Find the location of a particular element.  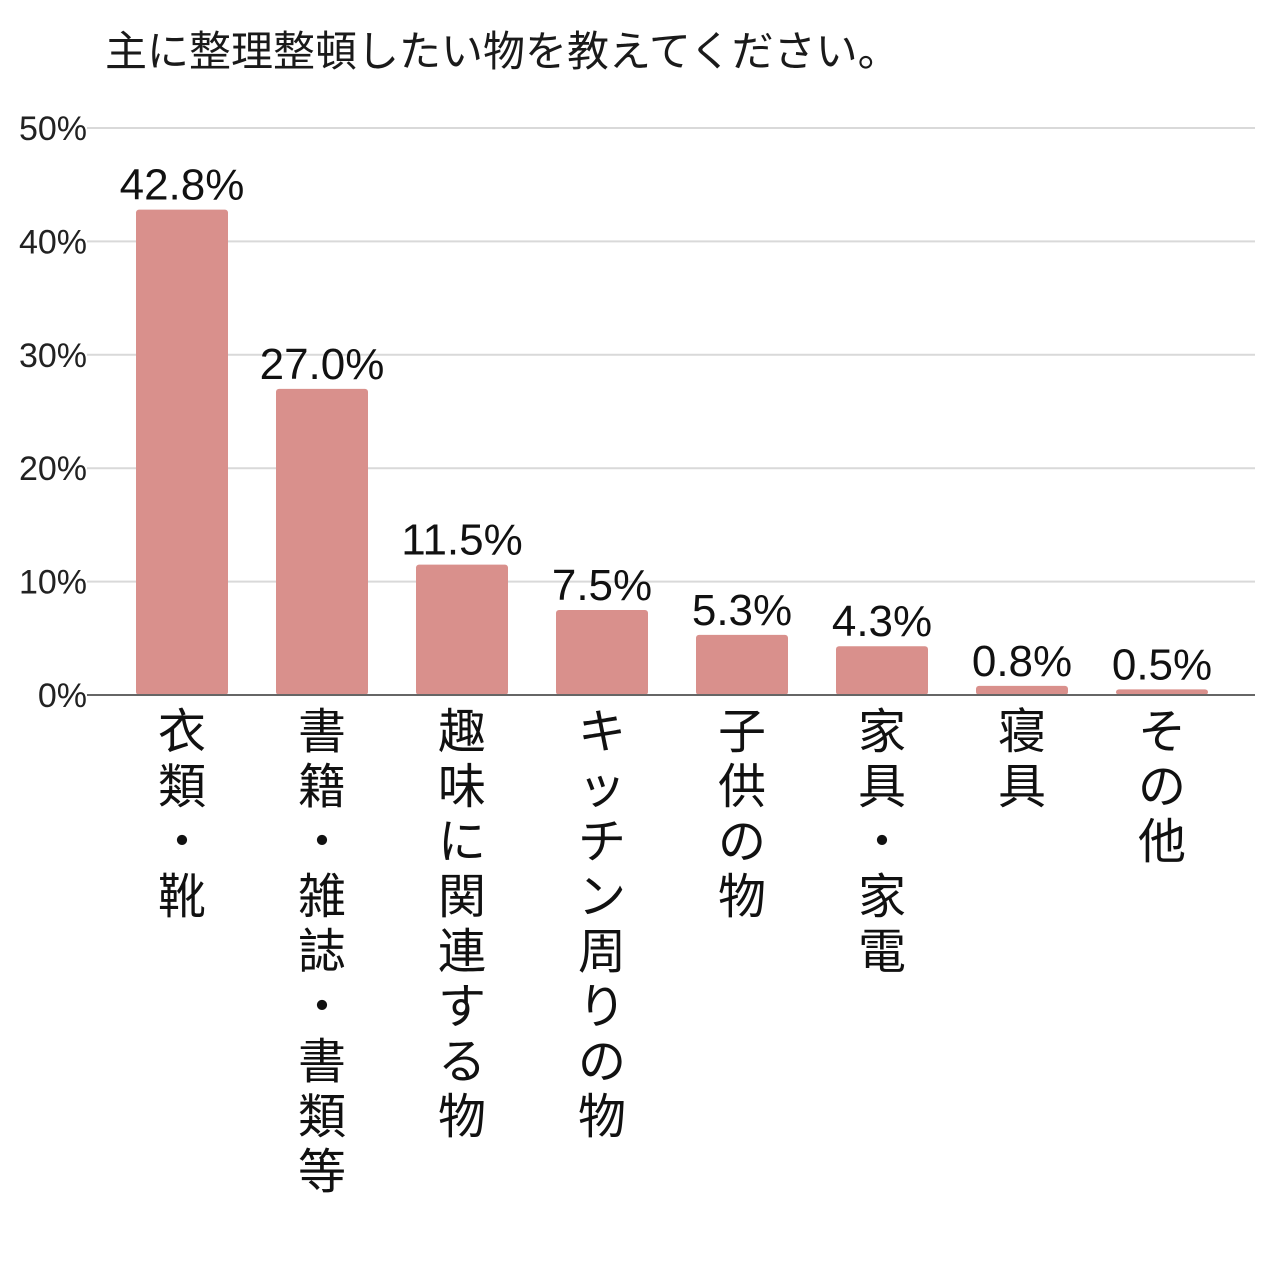

y-tick-label: 20% is located at coordinates (53, 469).